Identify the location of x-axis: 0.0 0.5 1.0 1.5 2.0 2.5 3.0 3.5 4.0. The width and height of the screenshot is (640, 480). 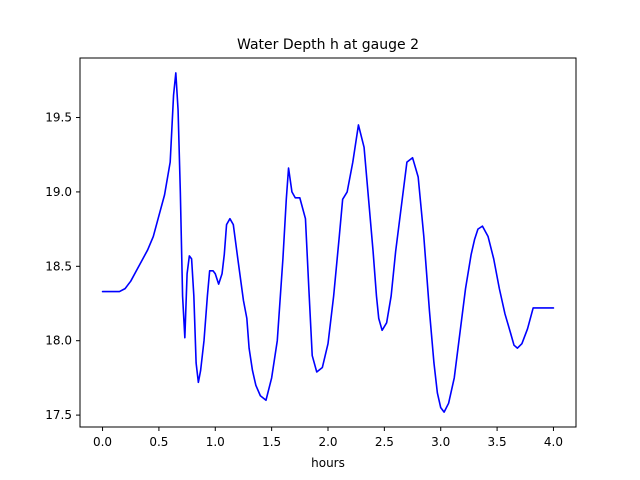
(328, 438).